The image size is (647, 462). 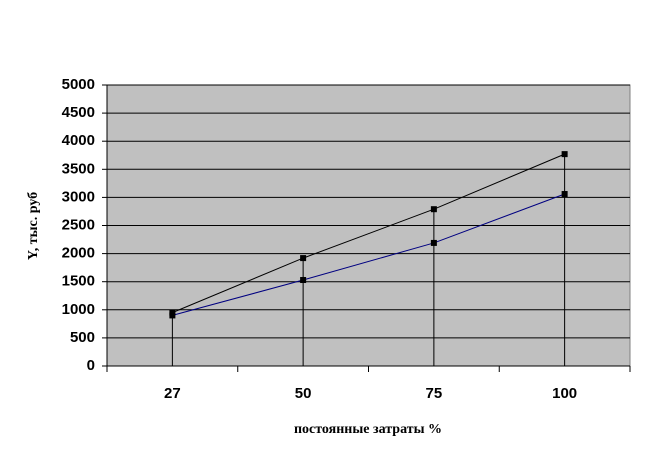 I want to click on y-tick-label: 0, so click(x=91, y=365).